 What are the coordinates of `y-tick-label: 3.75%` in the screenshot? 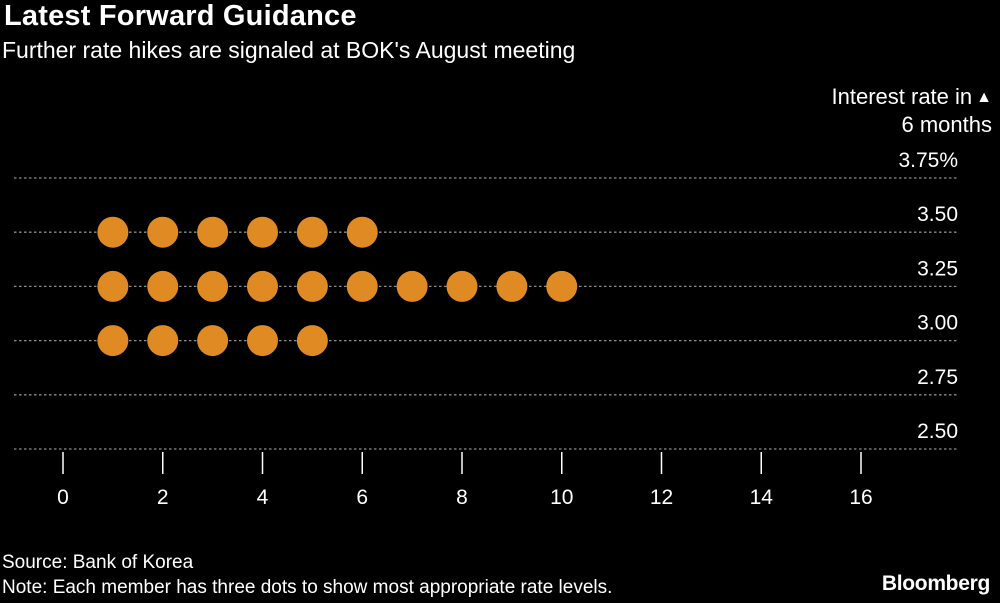 It's located at (928, 160).